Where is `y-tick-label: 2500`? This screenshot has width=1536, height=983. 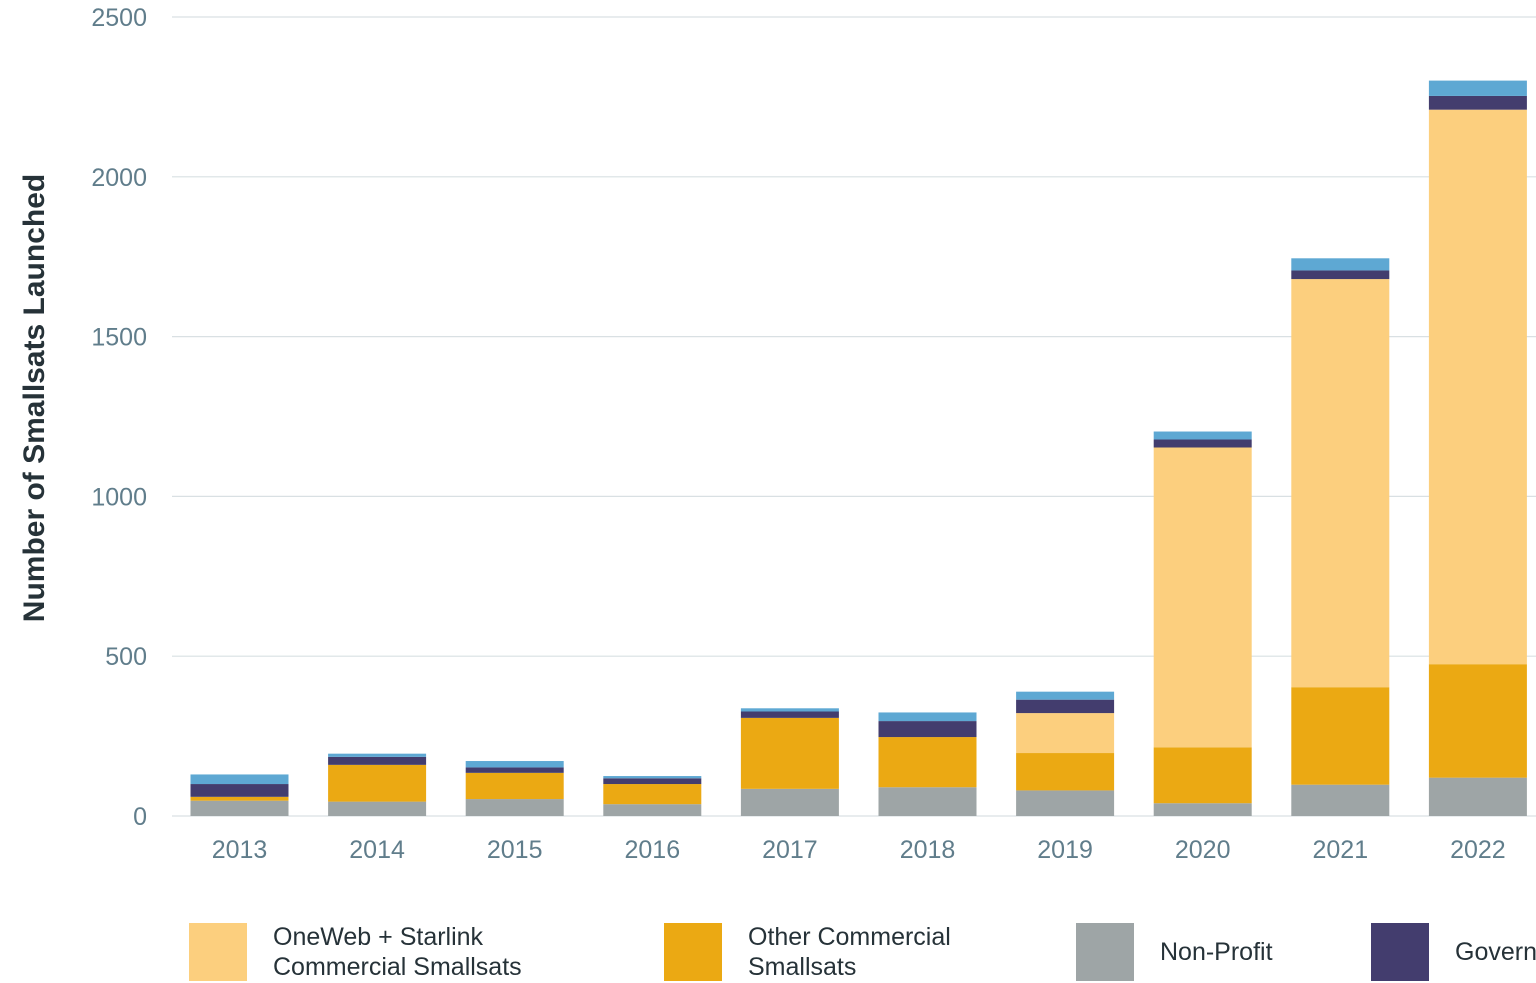 y-tick-label: 2500 is located at coordinates (119, 18).